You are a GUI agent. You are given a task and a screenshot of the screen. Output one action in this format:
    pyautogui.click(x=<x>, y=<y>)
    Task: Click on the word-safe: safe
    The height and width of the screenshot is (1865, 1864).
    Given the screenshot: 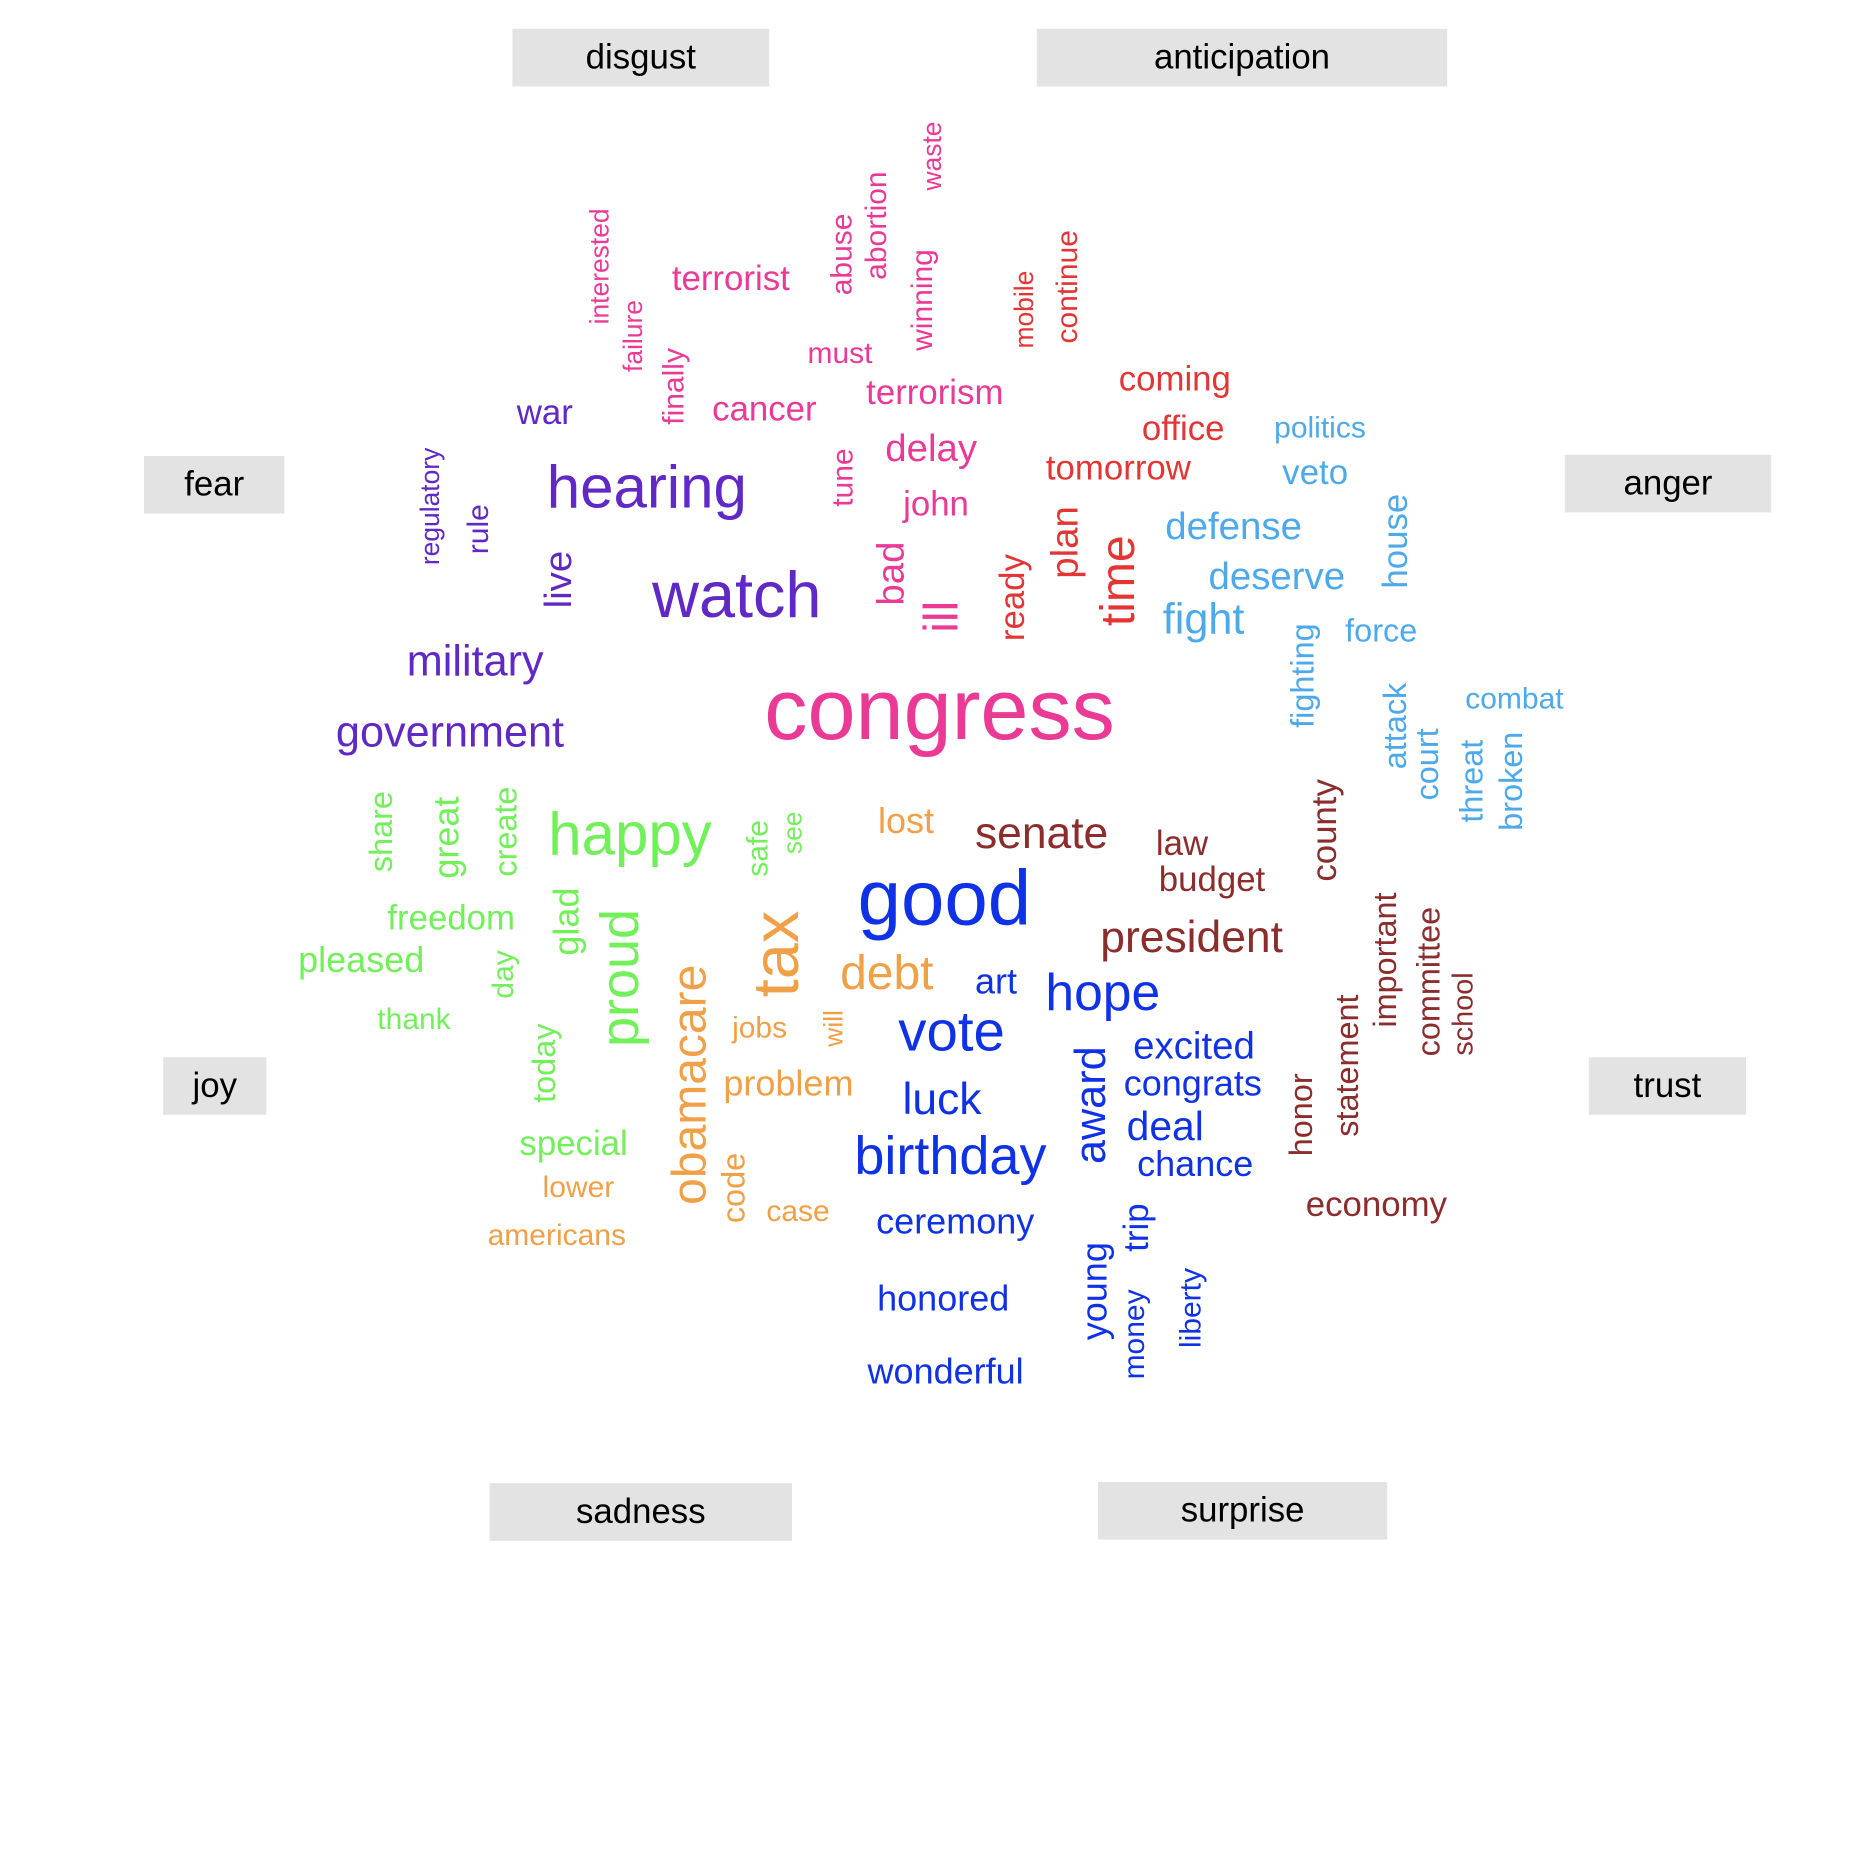 What is the action you would take?
    pyautogui.click(x=758, y=848)
    